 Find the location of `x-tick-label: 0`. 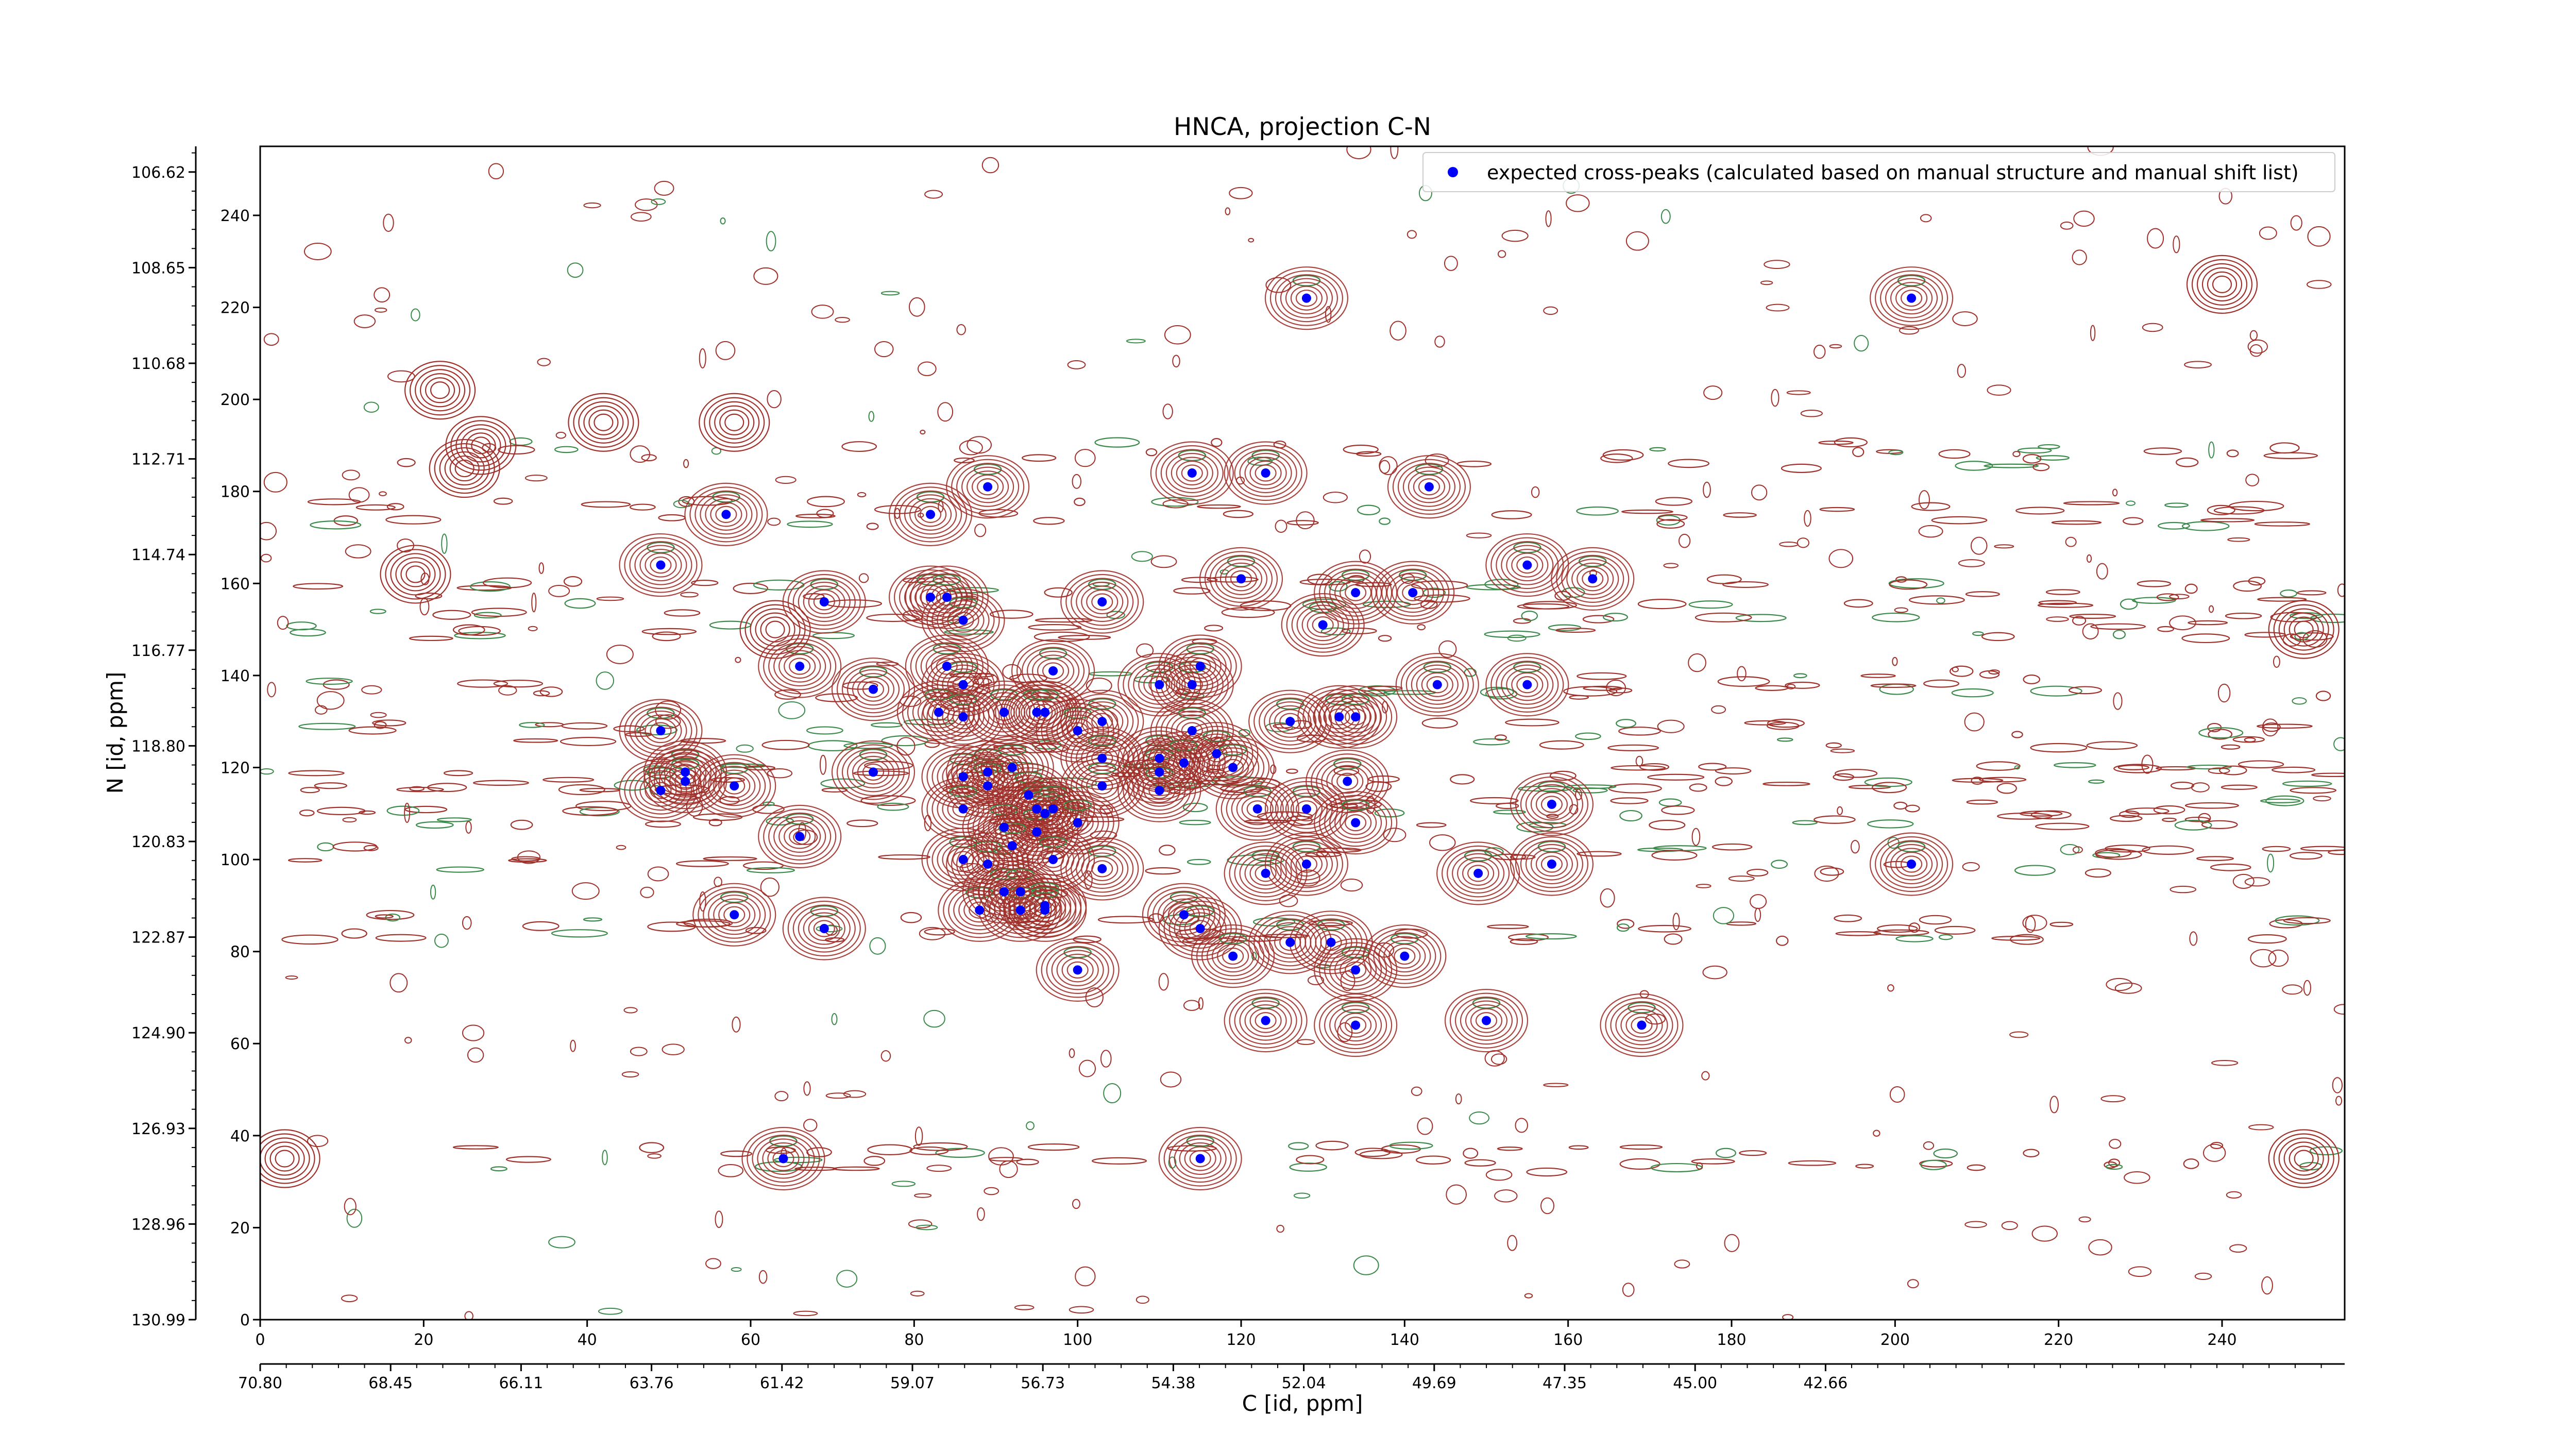

x-tick-label: 0 is located at coordinates (260, 1340).